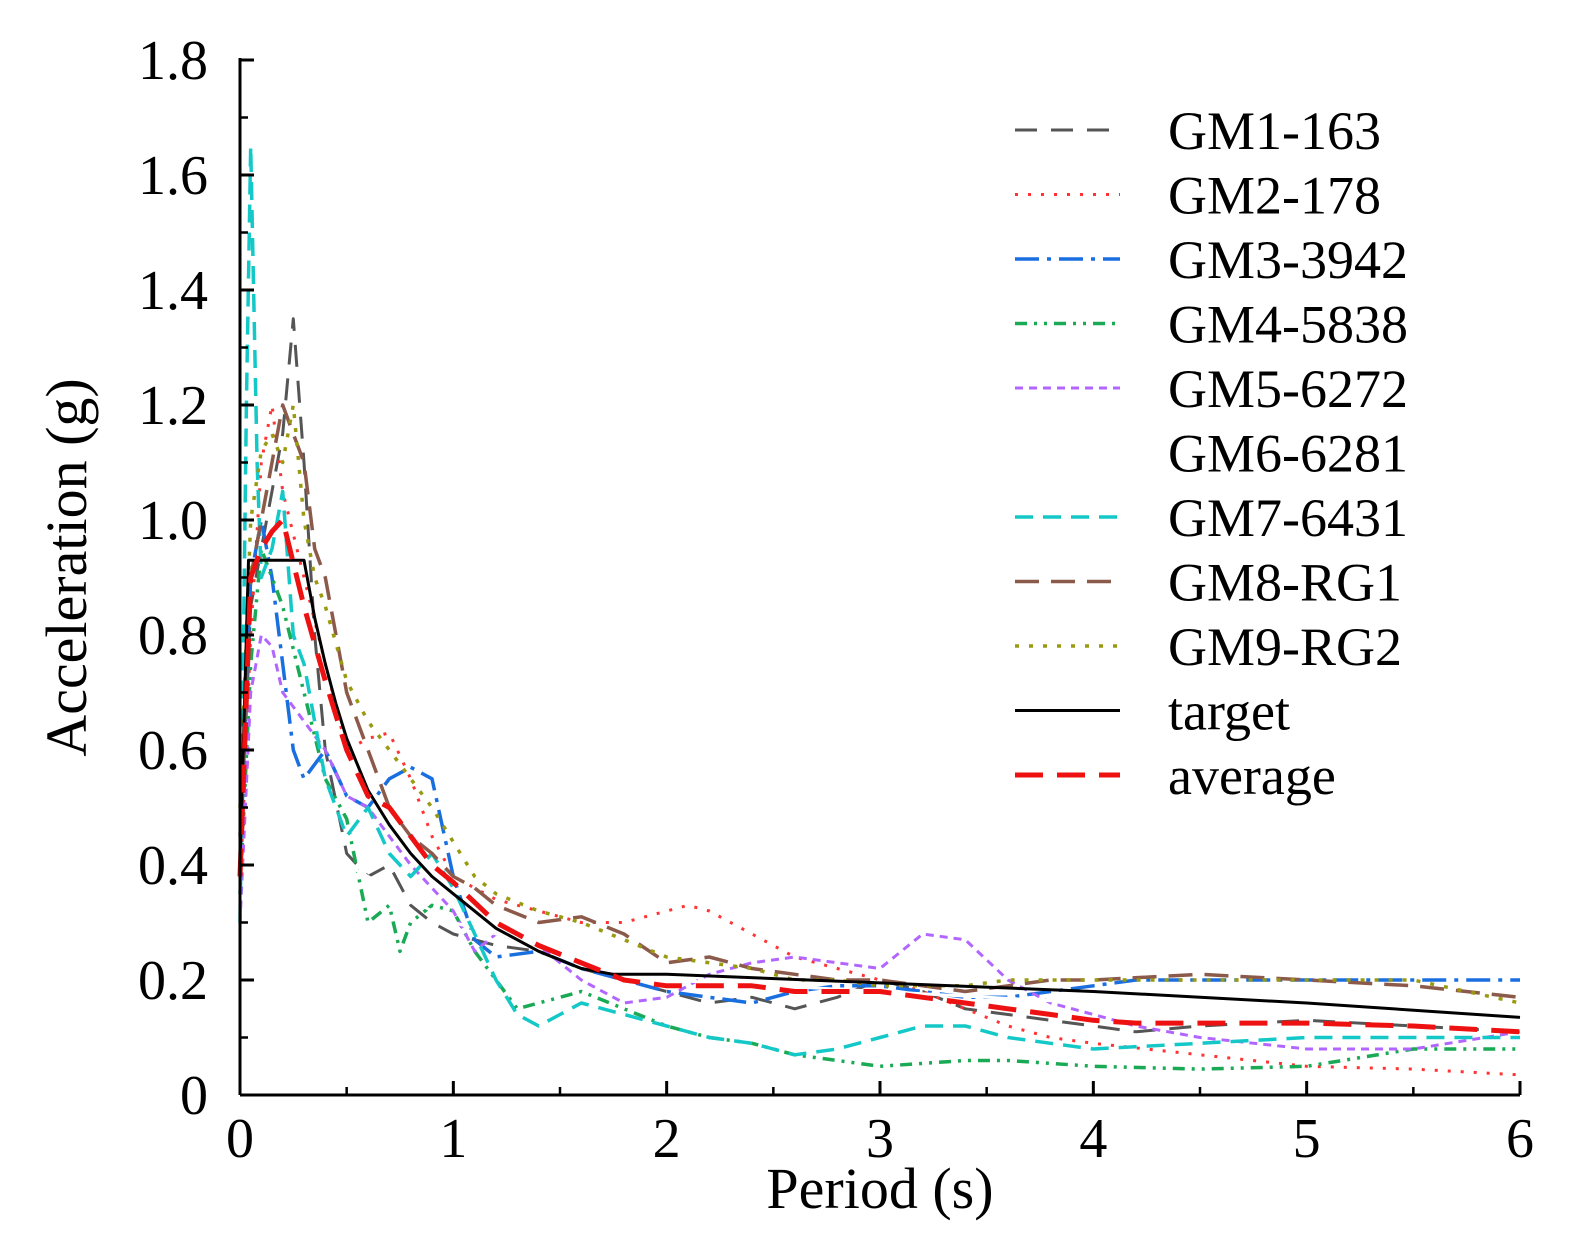 This screenshot has width=1582, height=1257. What do you see at coordinates (880, 1139) in the screenshot?
I see `x-tick-label: 3` at bounding box center [880, 1139].